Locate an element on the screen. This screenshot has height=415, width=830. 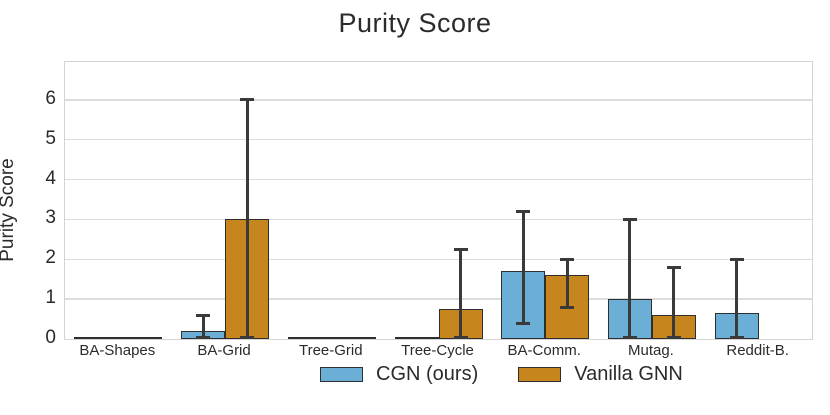
bar-cgn-ours-tree-cycle is located at coordinates (416, 337).